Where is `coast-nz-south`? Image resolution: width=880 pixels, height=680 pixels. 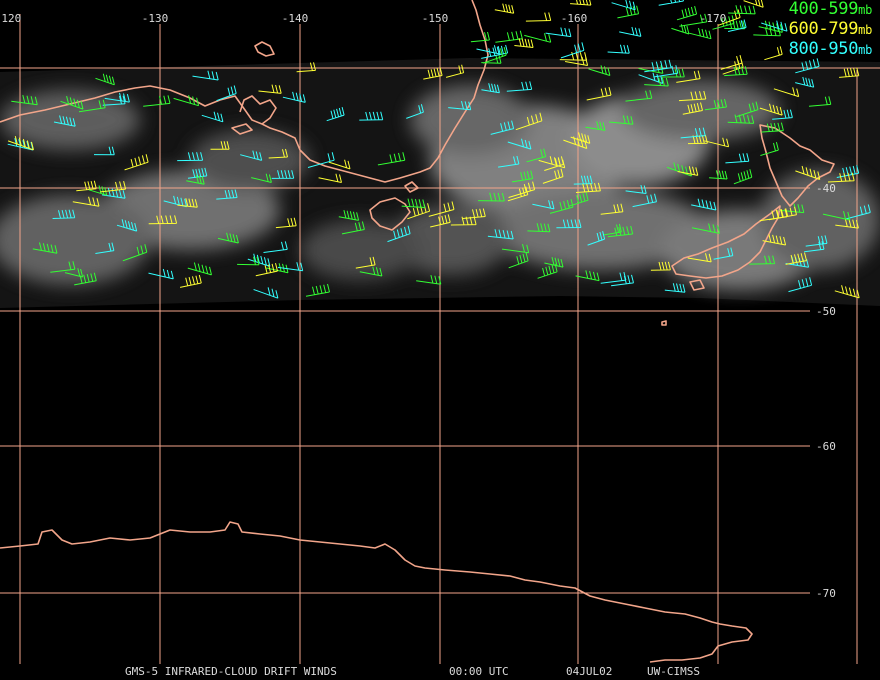 coast-nz-south is located at coordinates (726, 242).